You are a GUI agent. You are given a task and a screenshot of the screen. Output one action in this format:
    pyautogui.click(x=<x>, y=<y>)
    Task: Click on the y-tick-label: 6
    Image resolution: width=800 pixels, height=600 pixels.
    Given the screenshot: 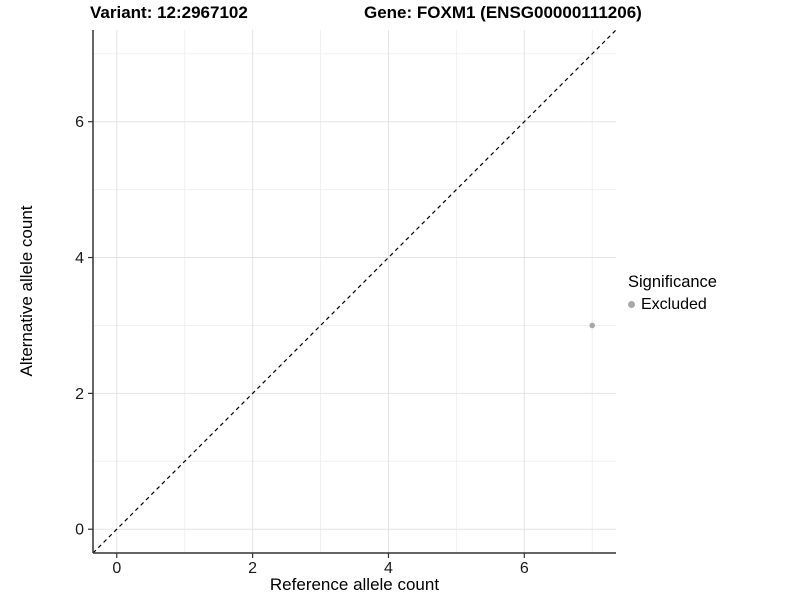 What is the action you would take?
    pyautogui.click(x=79, y=122)
    